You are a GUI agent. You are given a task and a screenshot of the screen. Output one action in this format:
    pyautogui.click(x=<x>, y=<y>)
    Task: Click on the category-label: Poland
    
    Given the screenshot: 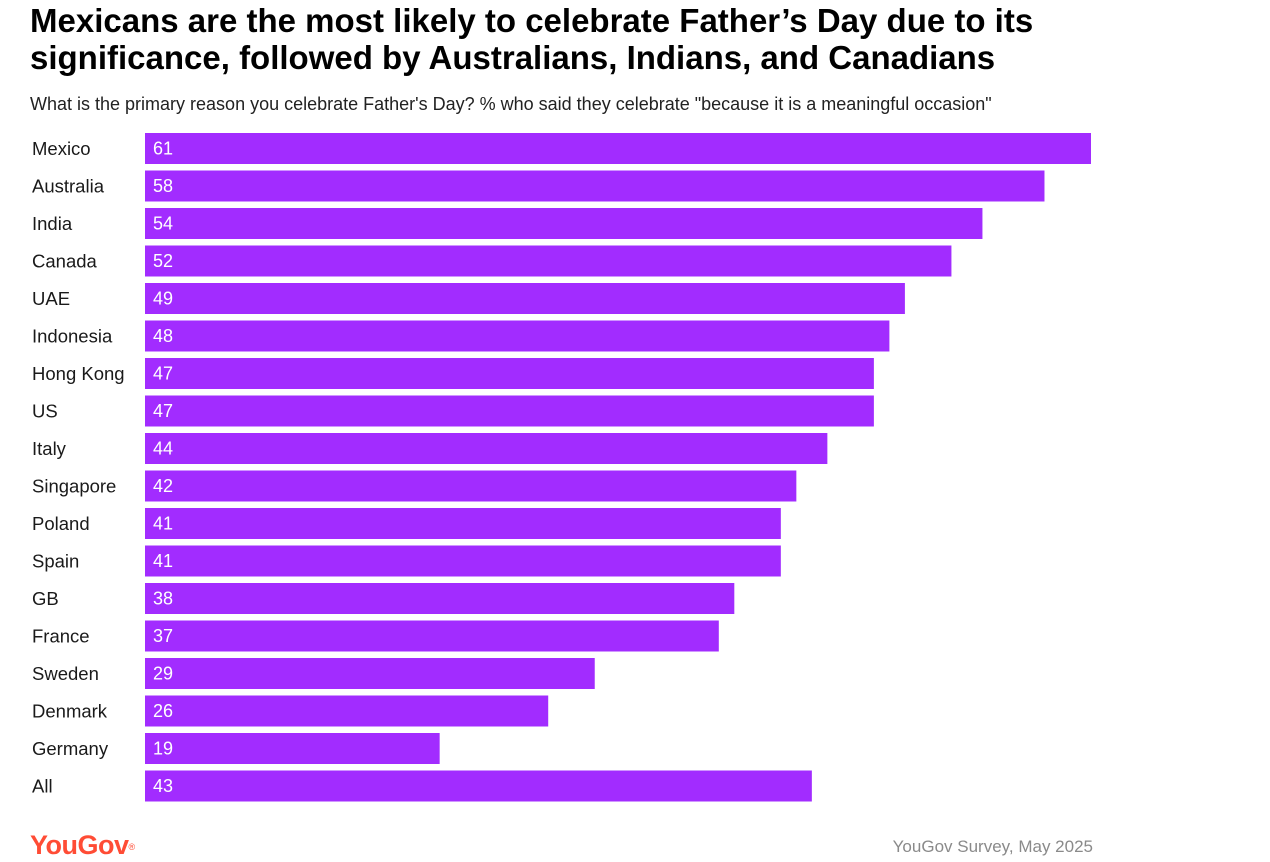 What is the action you would take?
    pyautogui.click(x=61, y=523)
    